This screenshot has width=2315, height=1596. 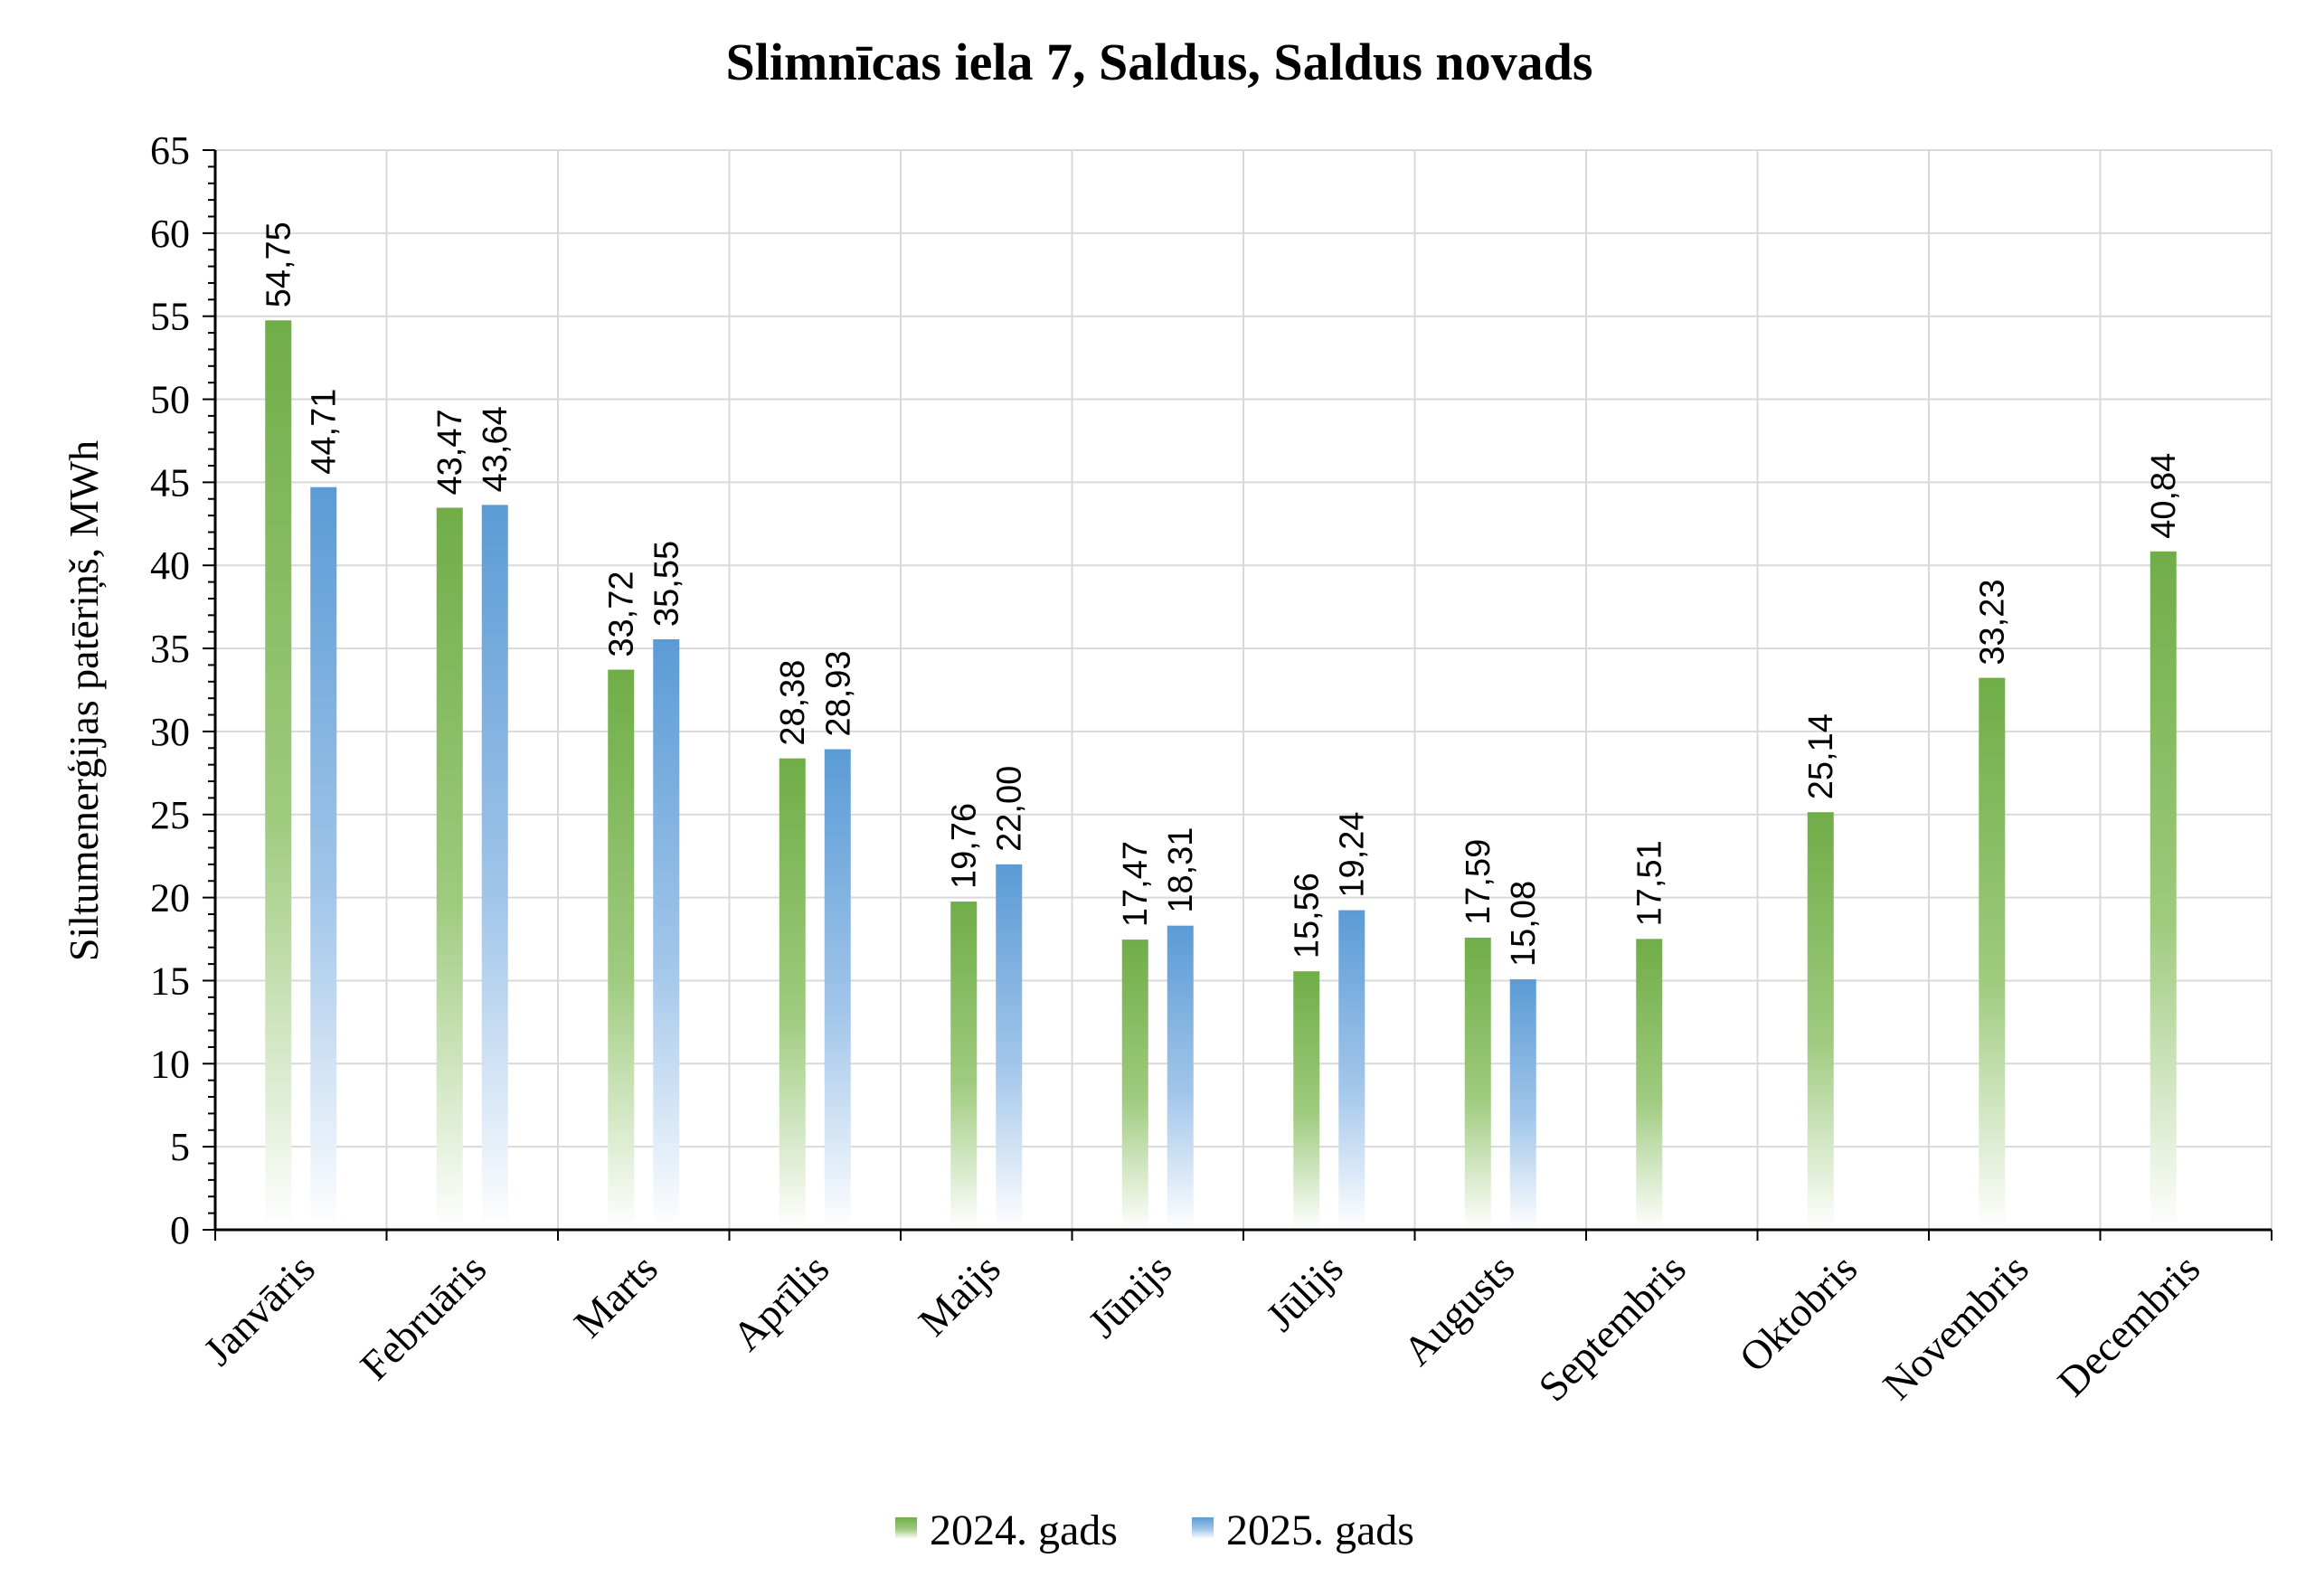 What do you see at coordinates (1821, 756) in the screenshot?
I see `data-label: 25,14` at bounding box center [1821, 756].